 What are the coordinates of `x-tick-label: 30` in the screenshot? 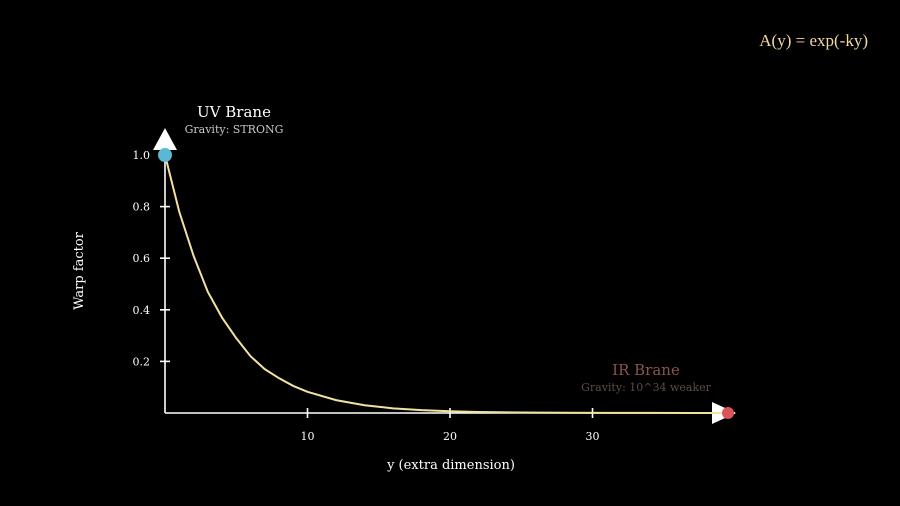 It's located at (593, 436).